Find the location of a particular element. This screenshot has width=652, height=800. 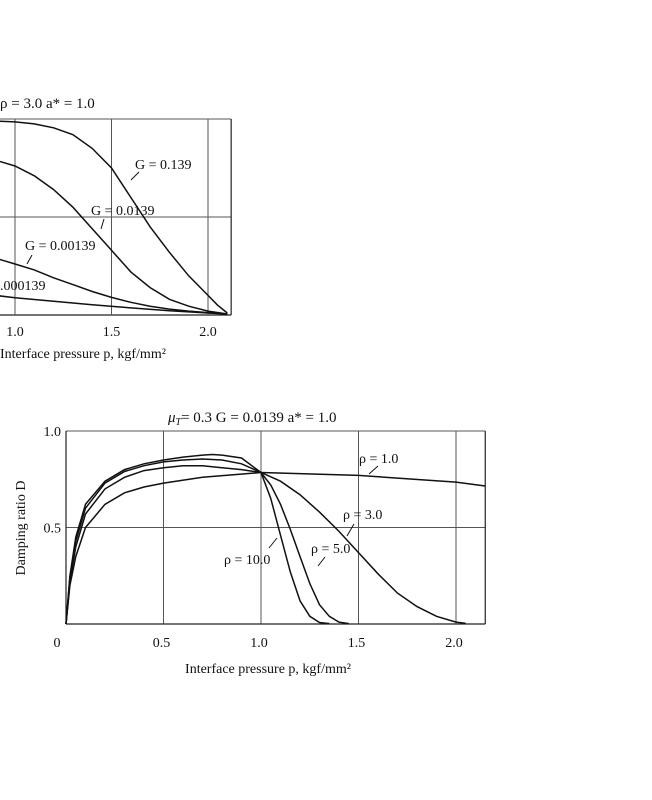

bottom-title-mu-subscript: T is located at coordinates (179, 422).